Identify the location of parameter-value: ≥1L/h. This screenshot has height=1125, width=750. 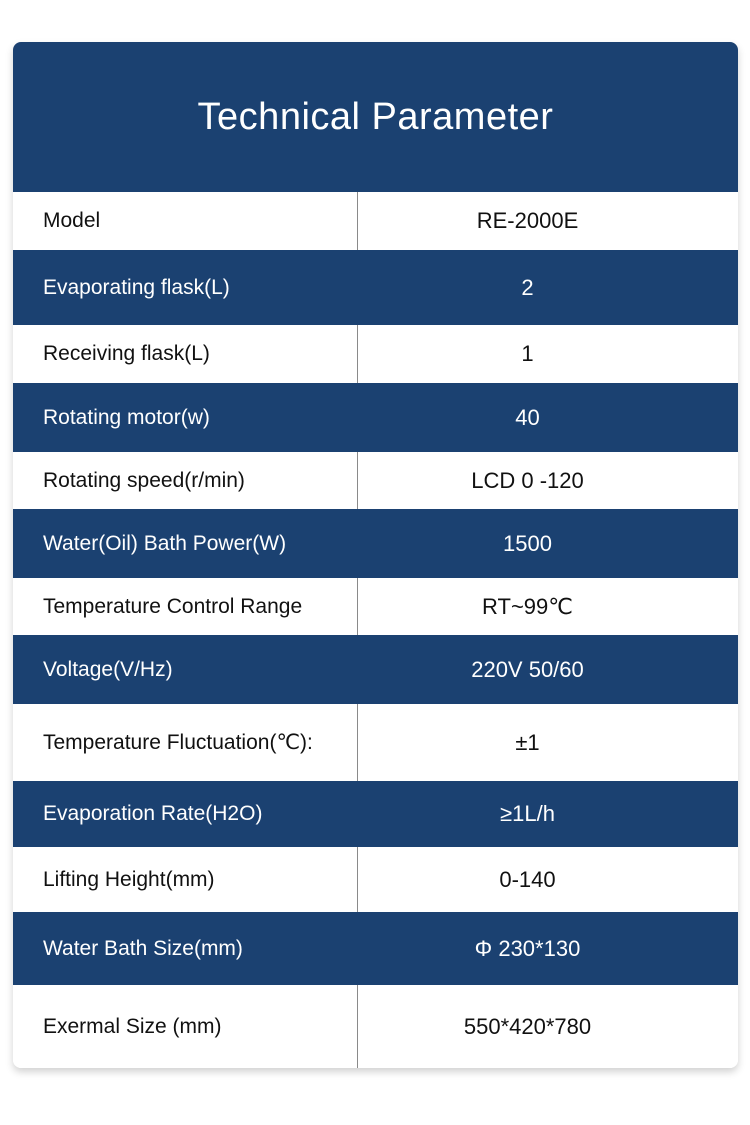
(527, 813).